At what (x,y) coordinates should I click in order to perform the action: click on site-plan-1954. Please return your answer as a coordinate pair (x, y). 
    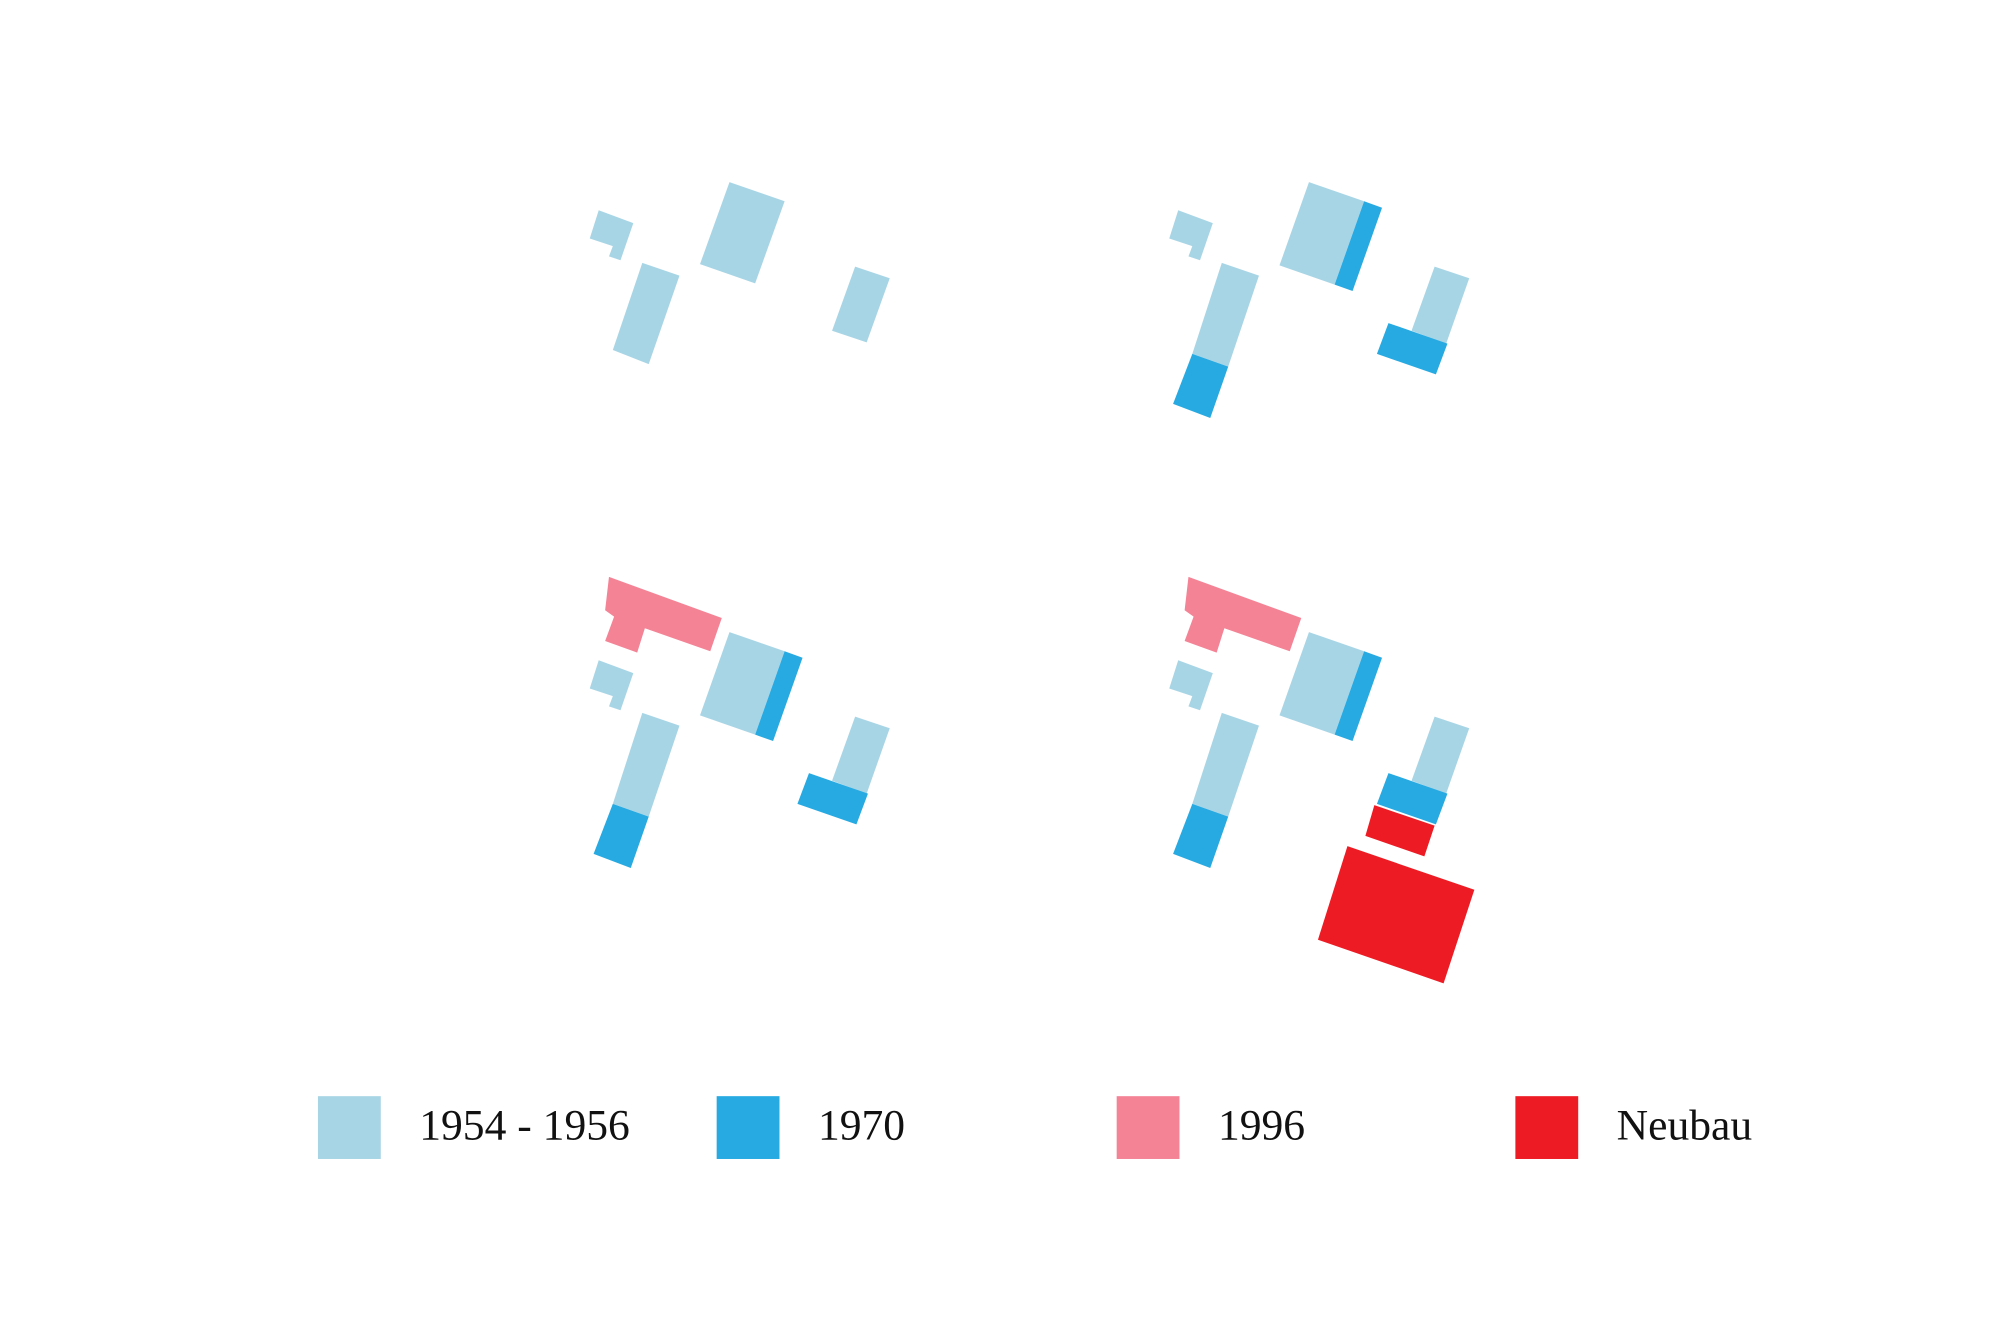
    Looking at the image, I should click on (739, 273).